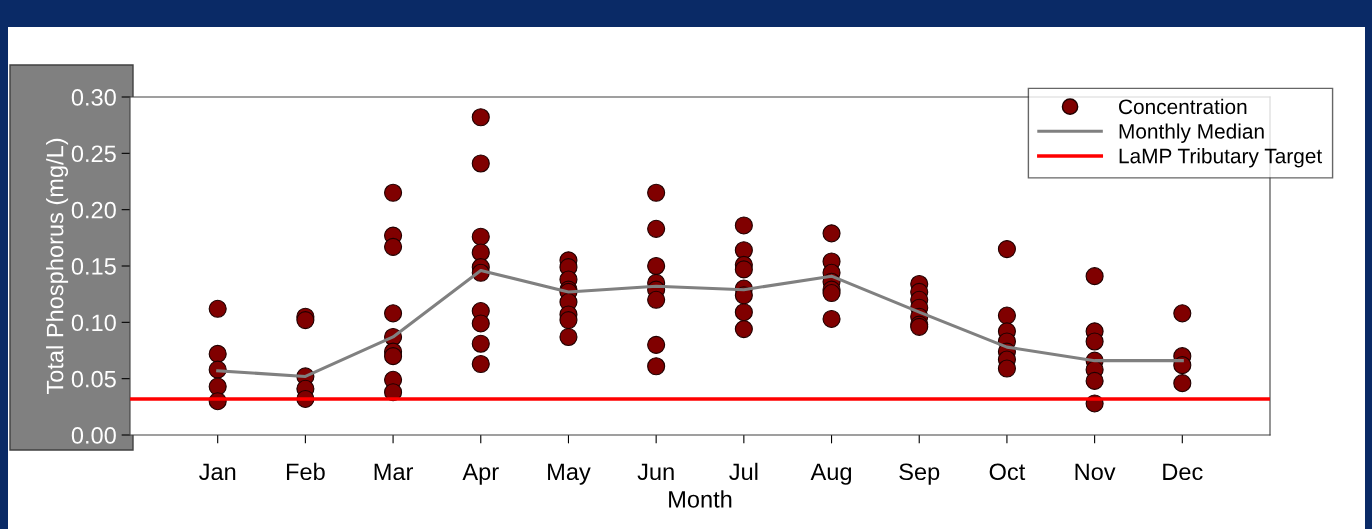 The height and width of the screenshot is (529, 1372). What do you see at coordinates (57, 266) in the screenshot?
I see `y-axis-title: Total Phosphorus (mg/L)` at bounding box center [57, 266].